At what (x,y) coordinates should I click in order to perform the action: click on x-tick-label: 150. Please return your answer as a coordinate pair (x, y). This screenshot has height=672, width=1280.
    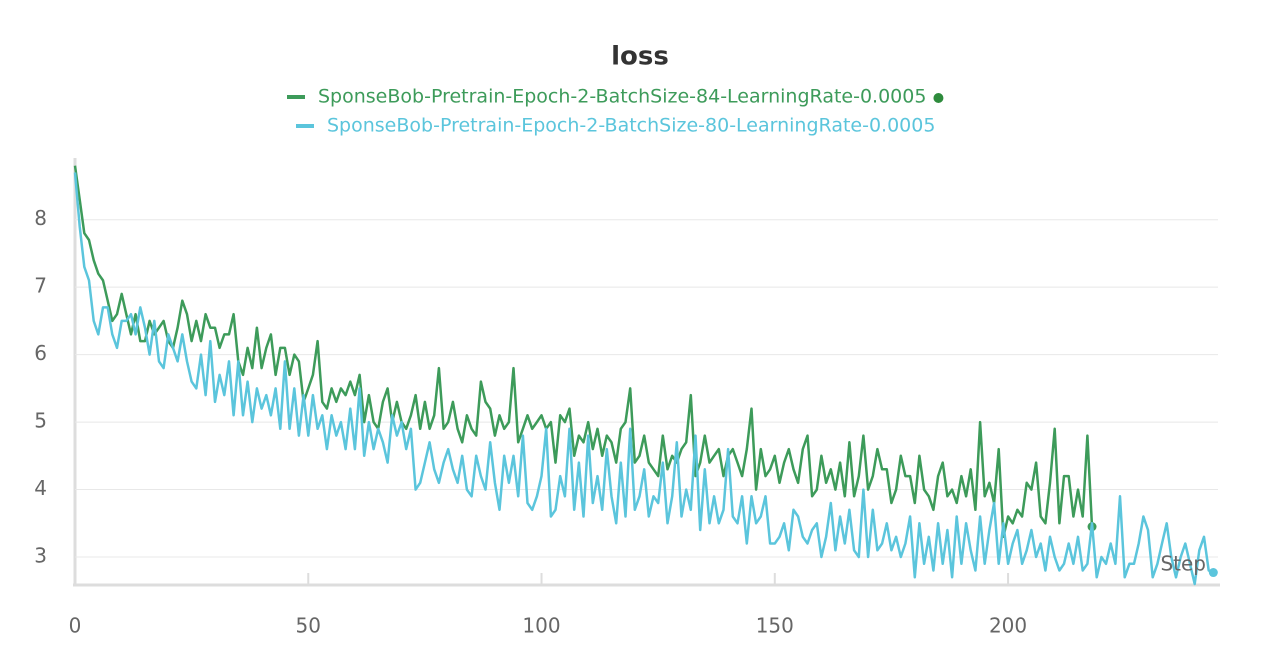
    Looking at the image, I should click on (775, 626).